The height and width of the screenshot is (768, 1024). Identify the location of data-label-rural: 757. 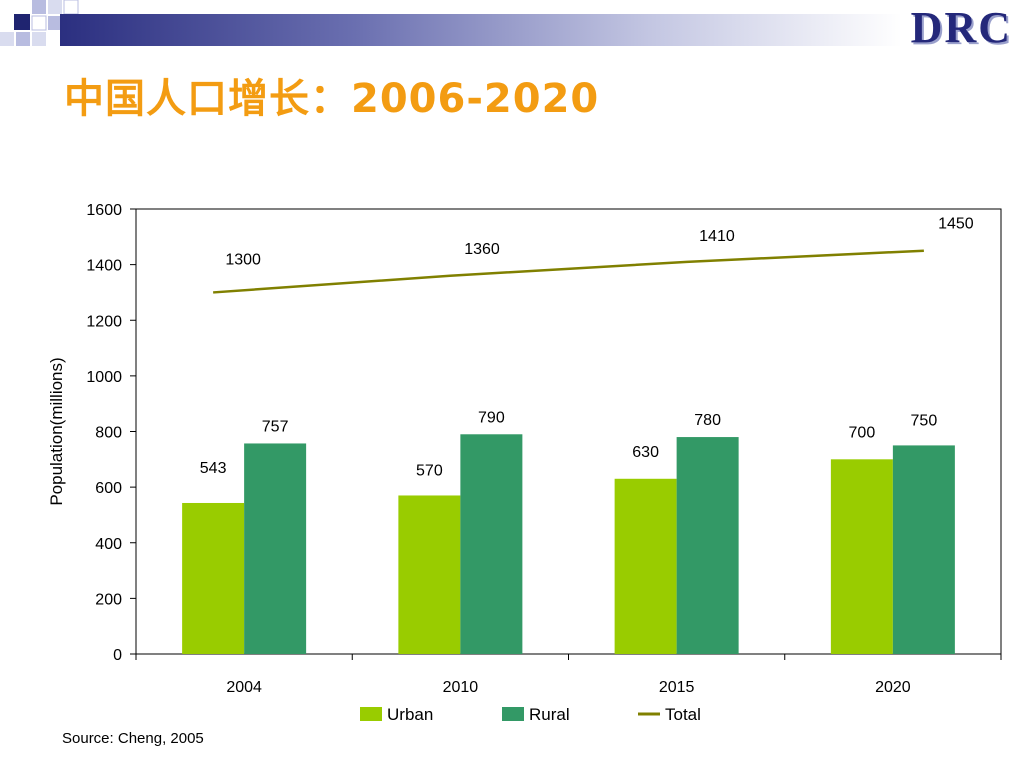
(275, 426).